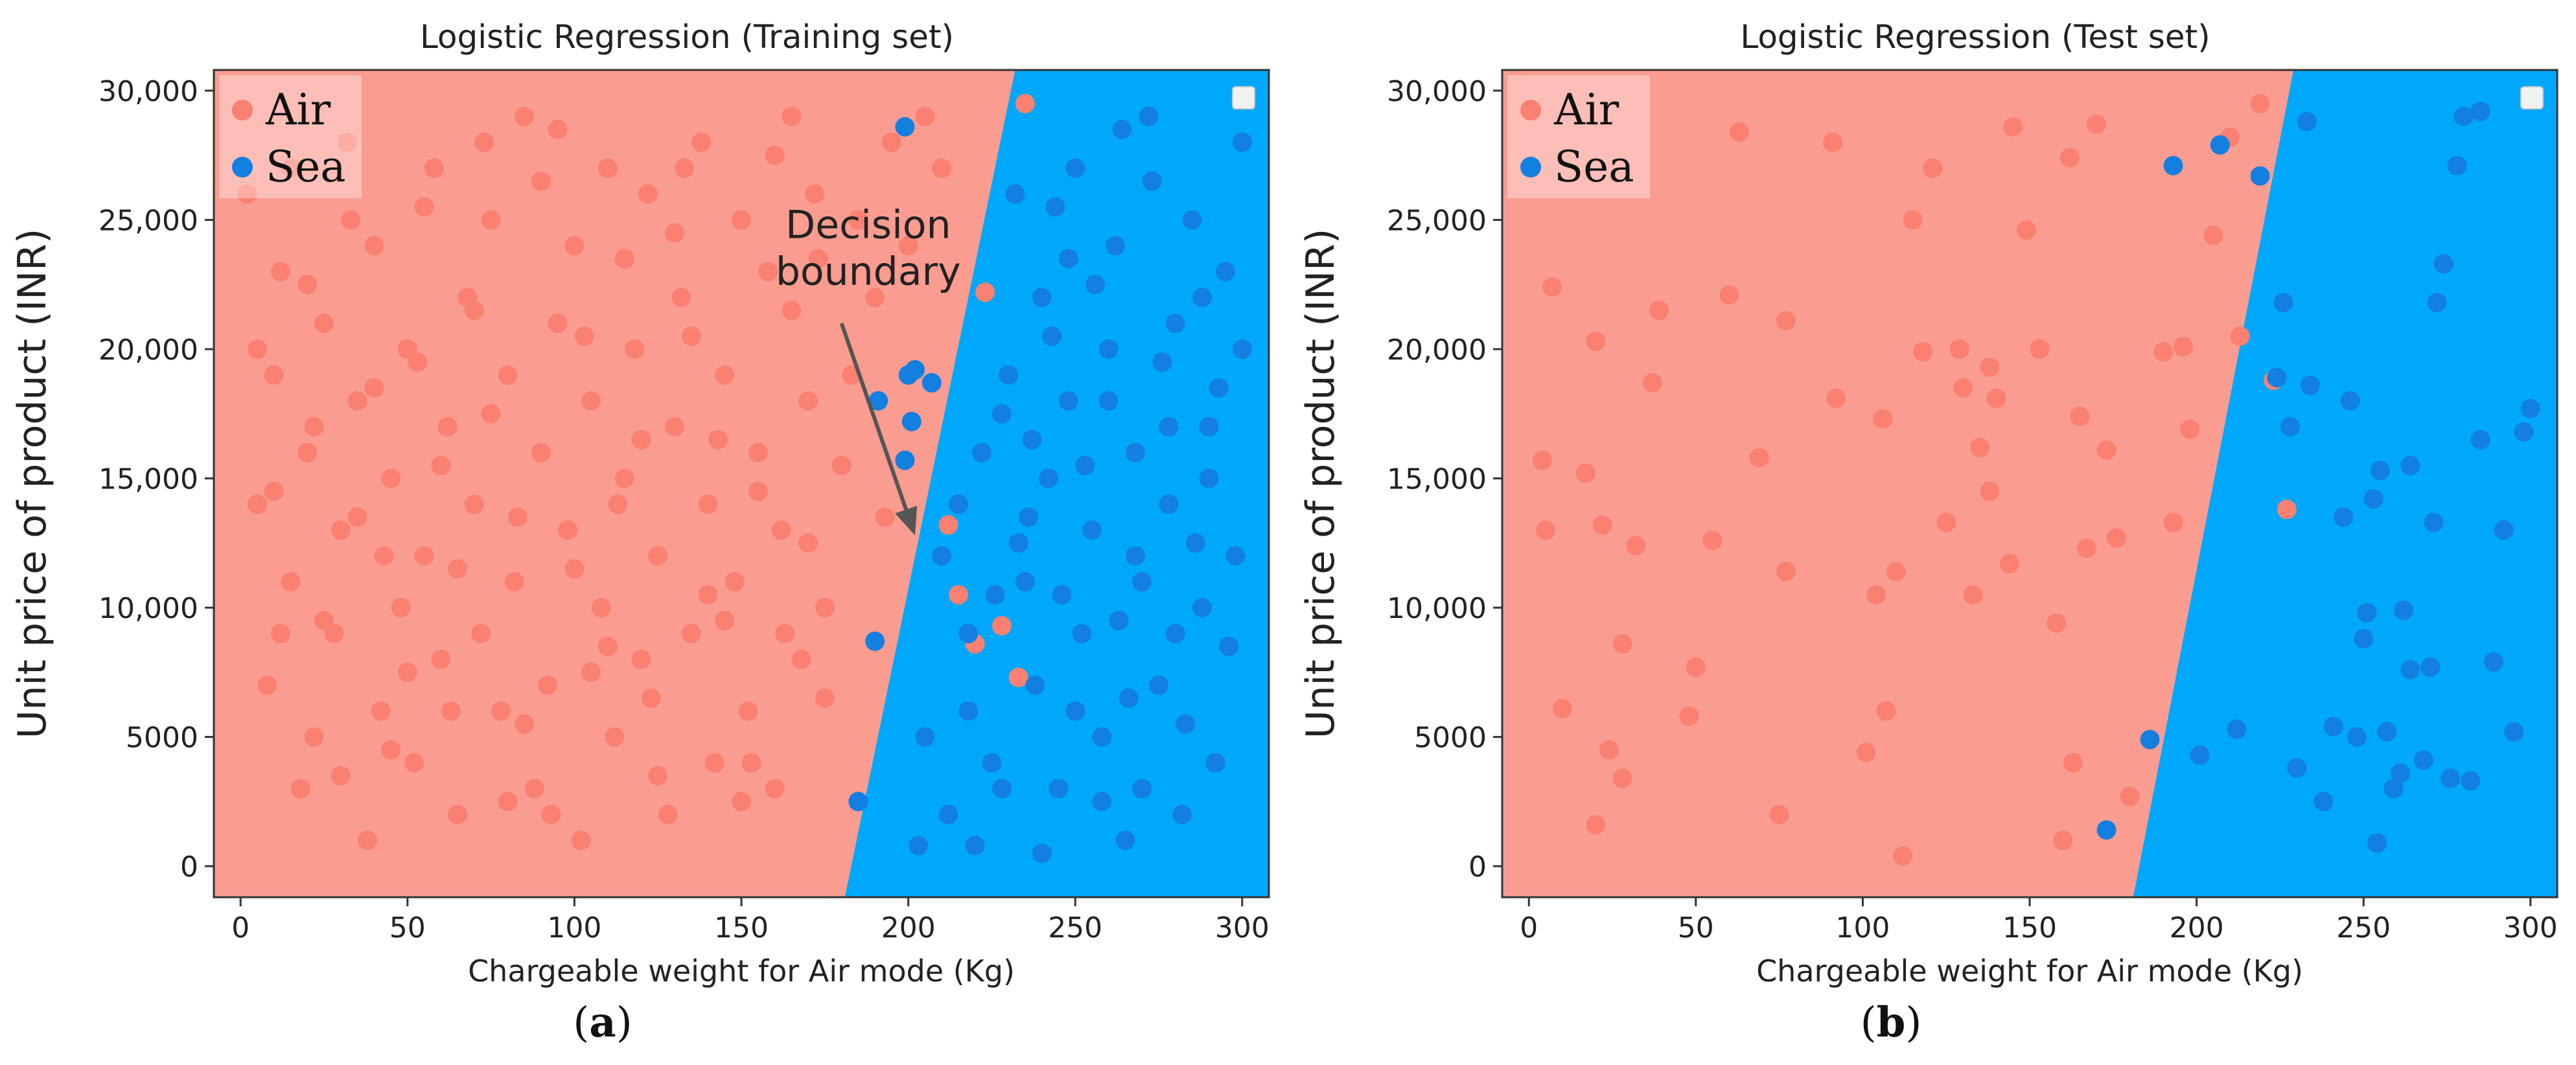 This screenshot has height=1065, width=2576. I want to click on annotation-arrow-line, so click(874, 416).